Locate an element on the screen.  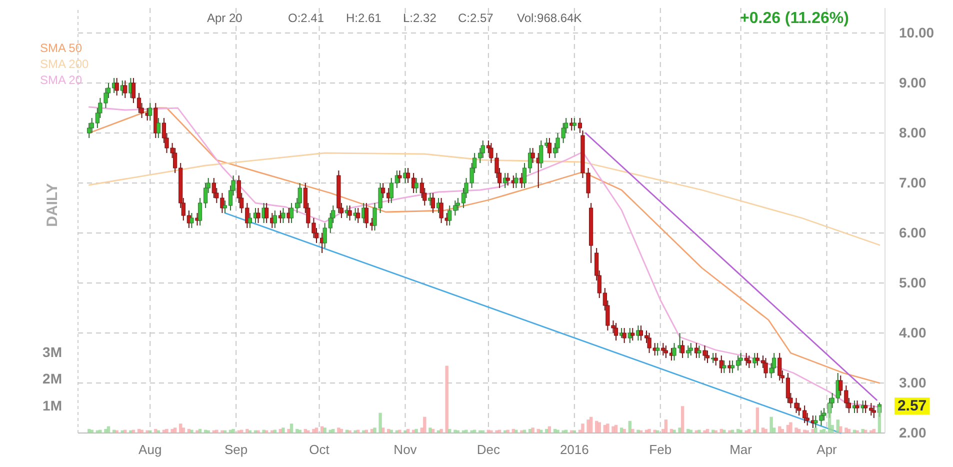
y-tick-label: 6.00 is located at coordinates (912, 232).